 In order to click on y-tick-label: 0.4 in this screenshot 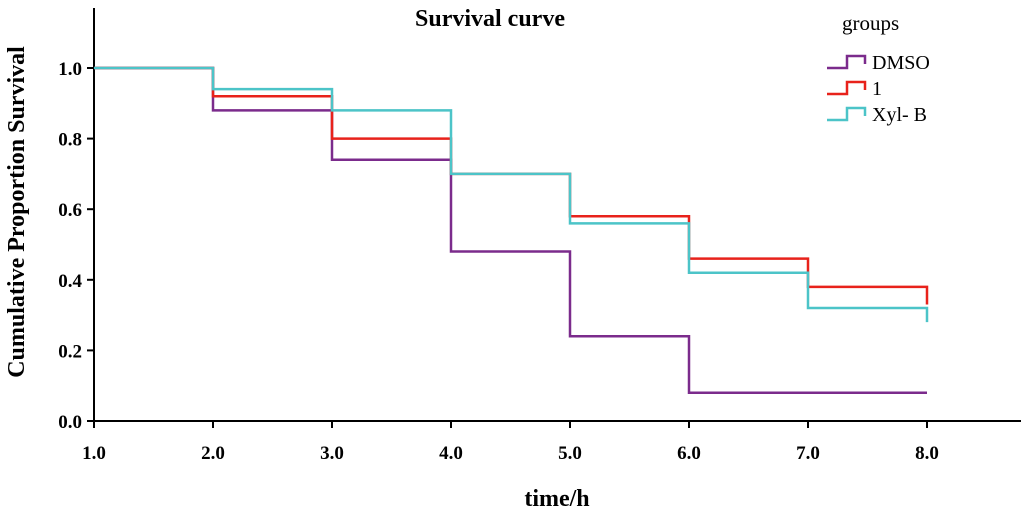, I will do `click(70, 281)`.